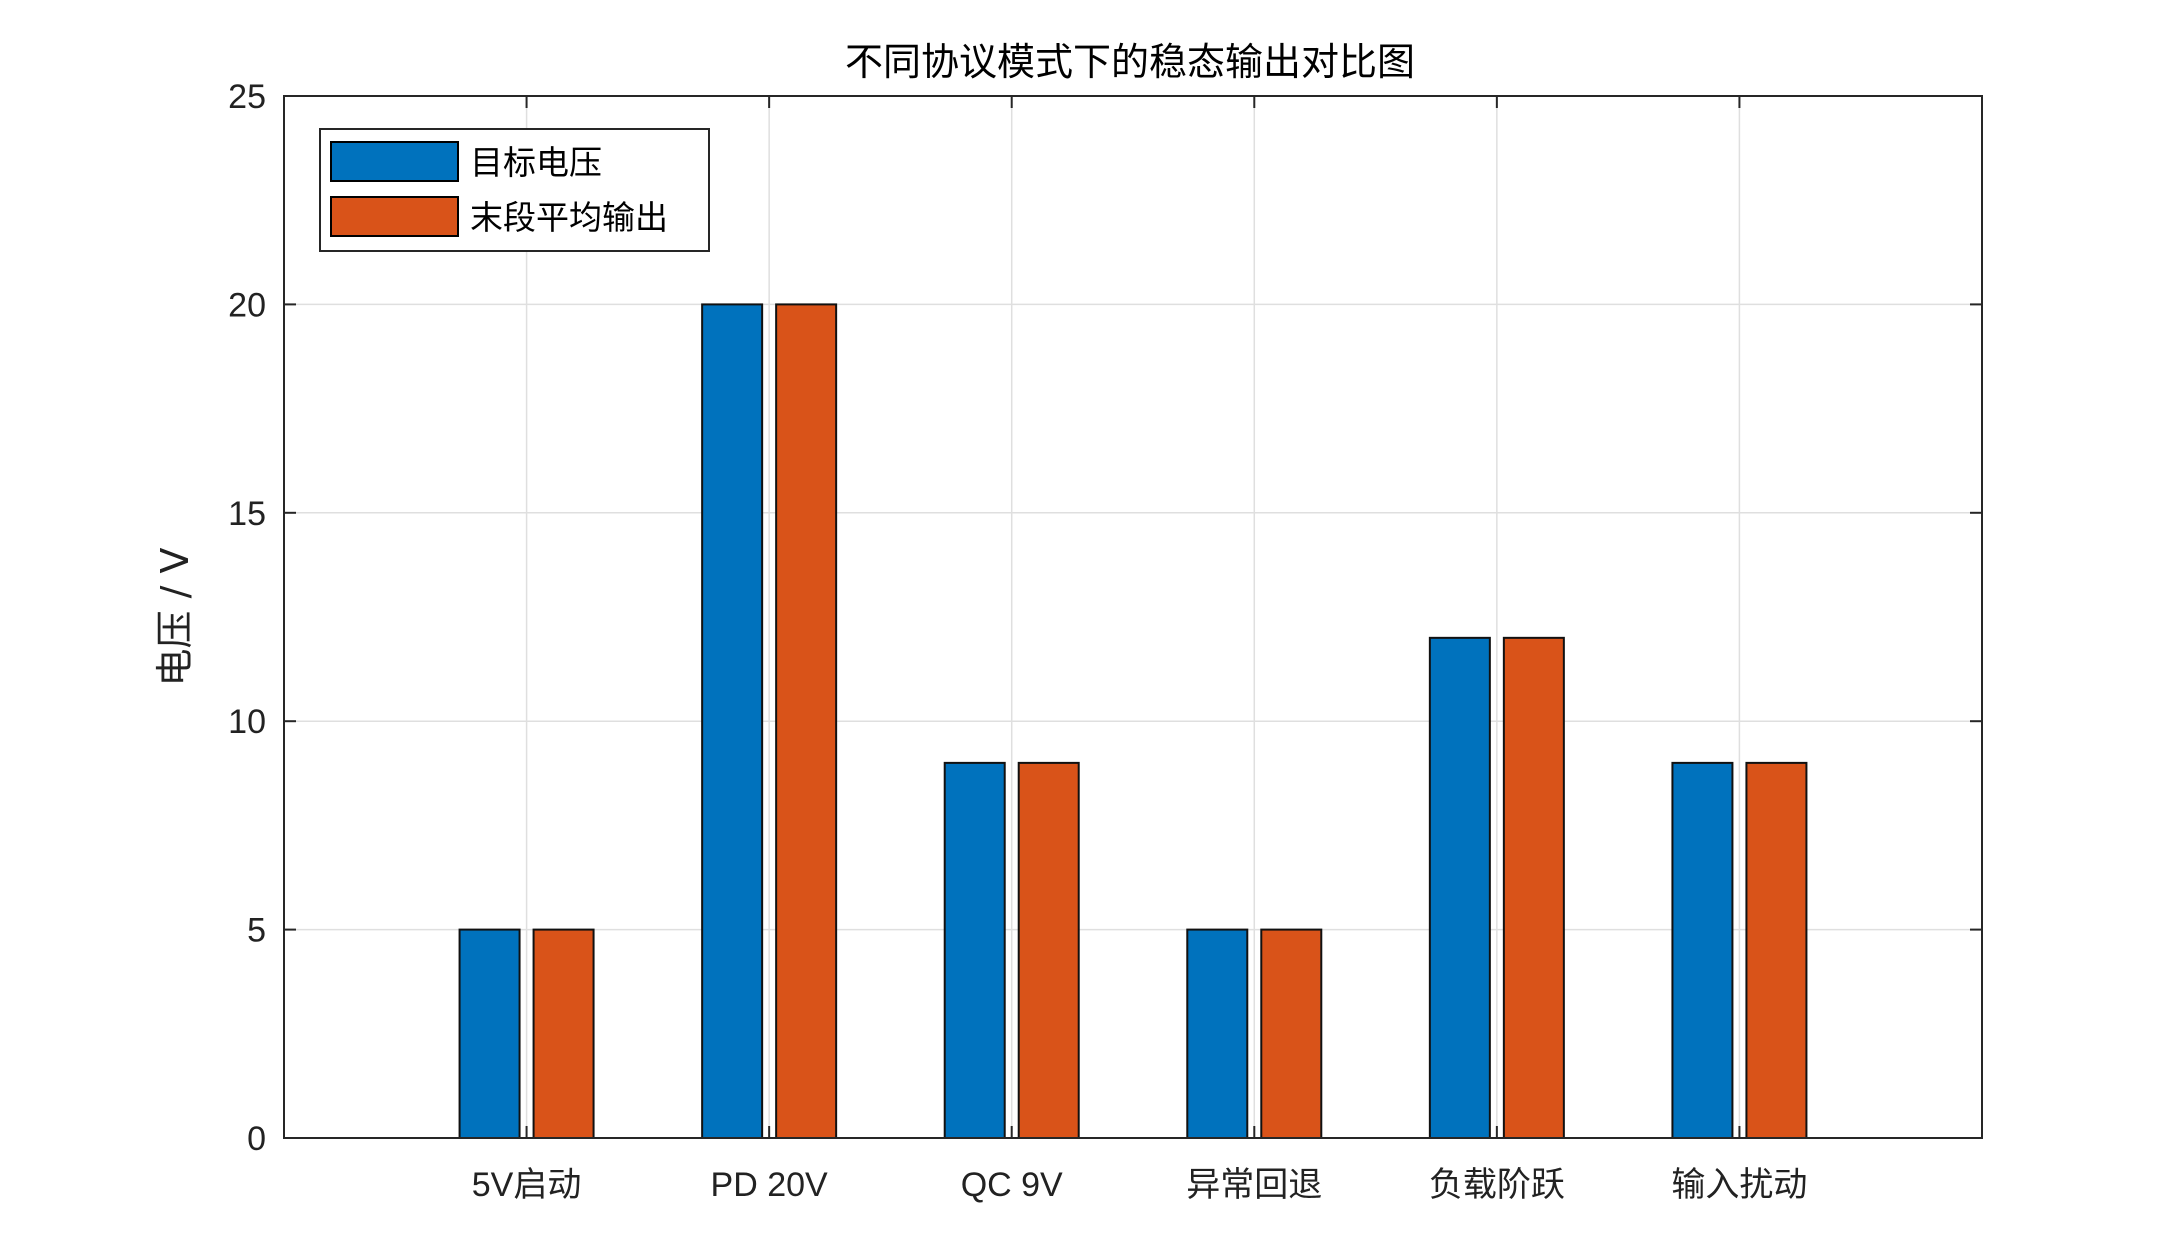 The width and height of the screenshot is (2160, 1260). I want to click on legend-label-target-voltage: 目标电压, so click(536, 162).